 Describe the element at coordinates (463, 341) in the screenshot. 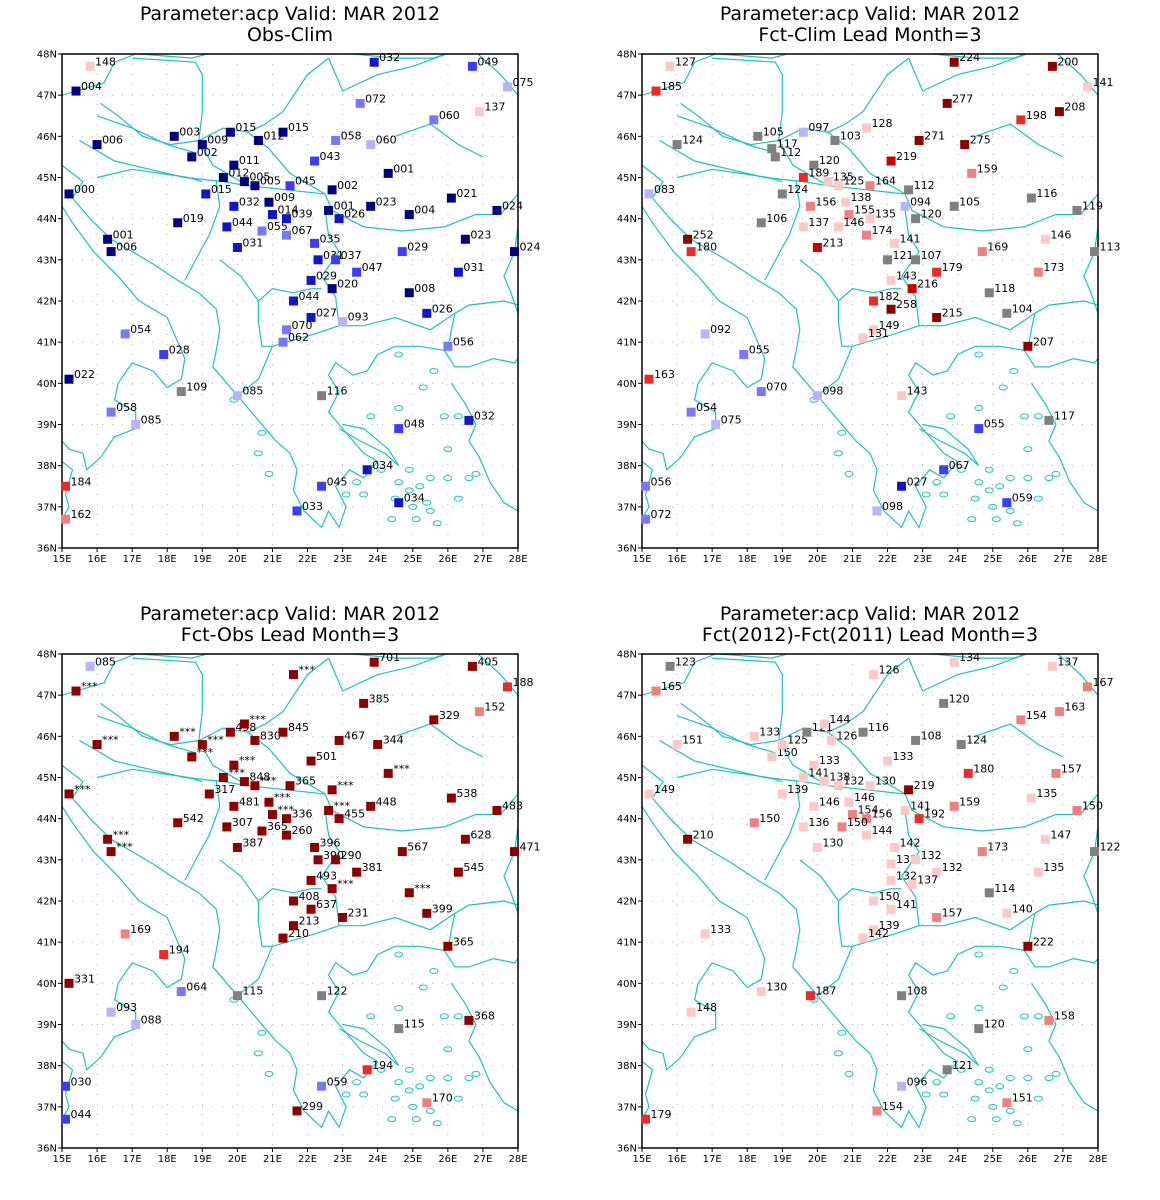

I see `station-value-label: 056` at that location.